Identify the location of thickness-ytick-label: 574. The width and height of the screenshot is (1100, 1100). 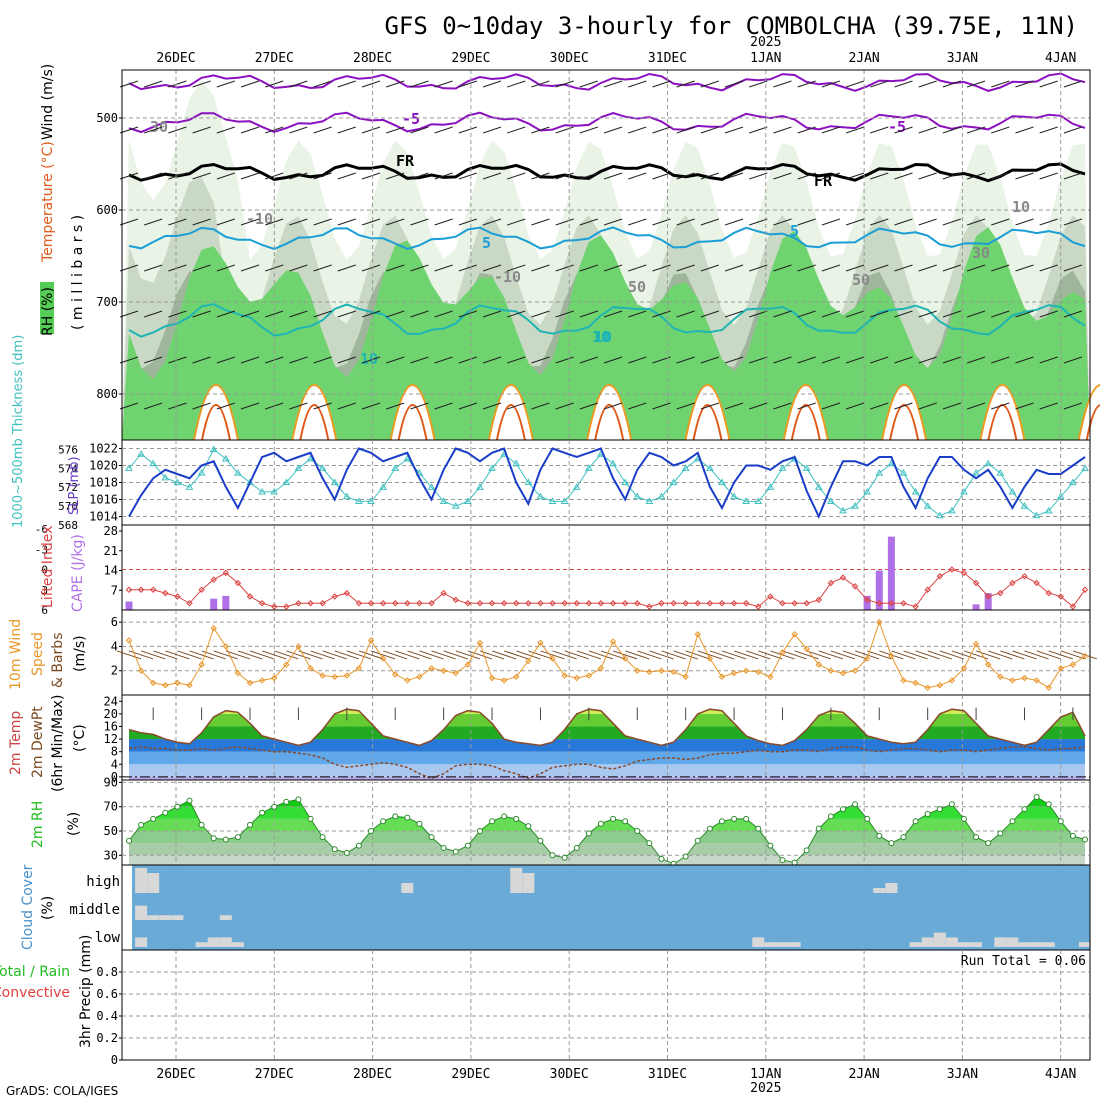
(68, 468).